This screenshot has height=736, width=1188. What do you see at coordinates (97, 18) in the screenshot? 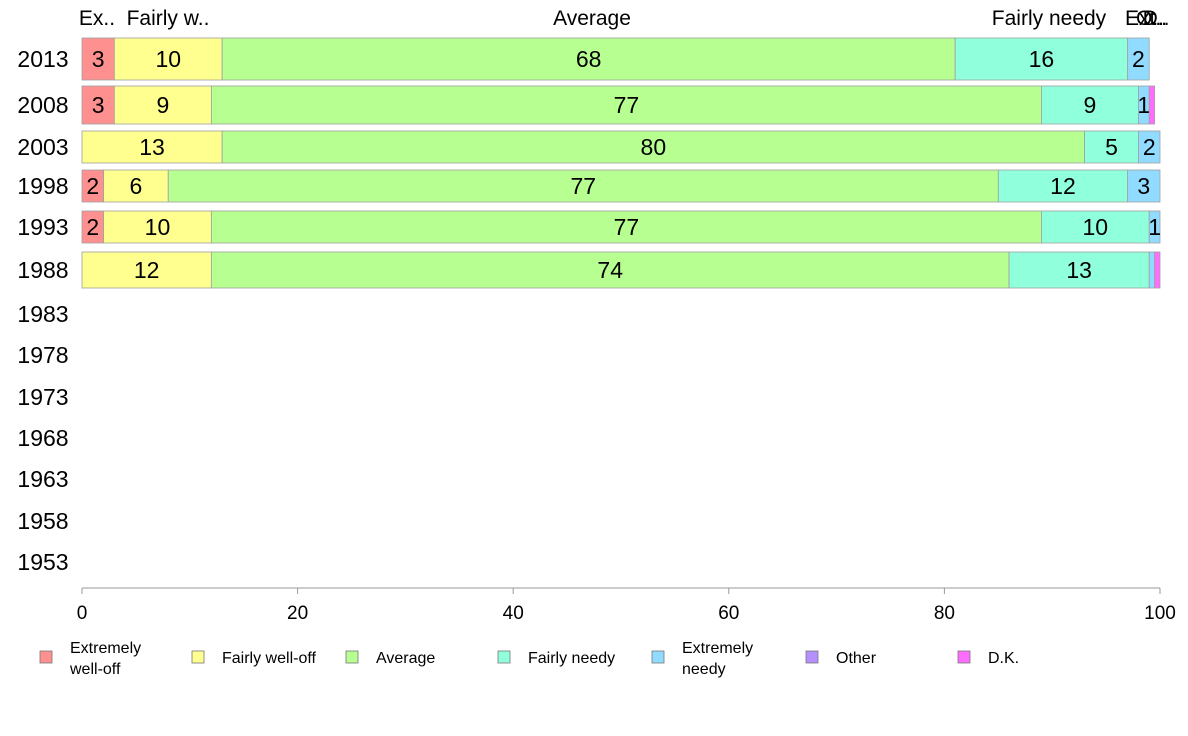
I see `top-label: Ex..` at bounding box center [97, 18].